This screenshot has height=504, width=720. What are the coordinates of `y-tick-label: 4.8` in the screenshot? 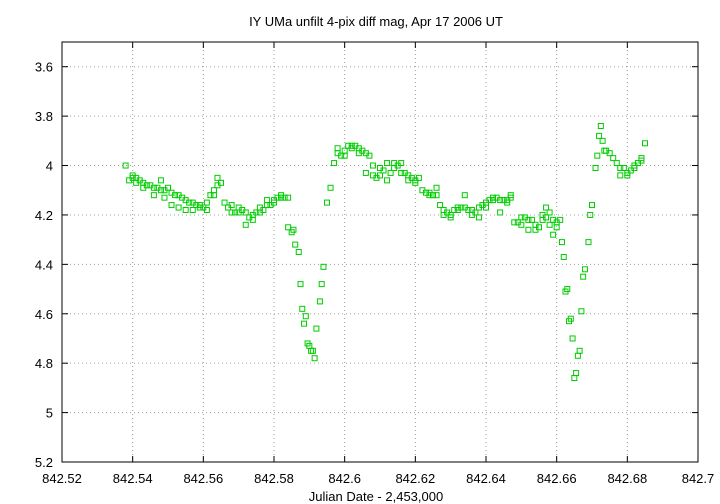 It's located at (44, 363).